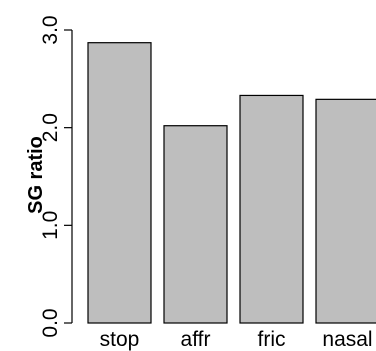  Describe the element at coordinates (195, 224) in the screenshot. I see `bar-affr` at that location.